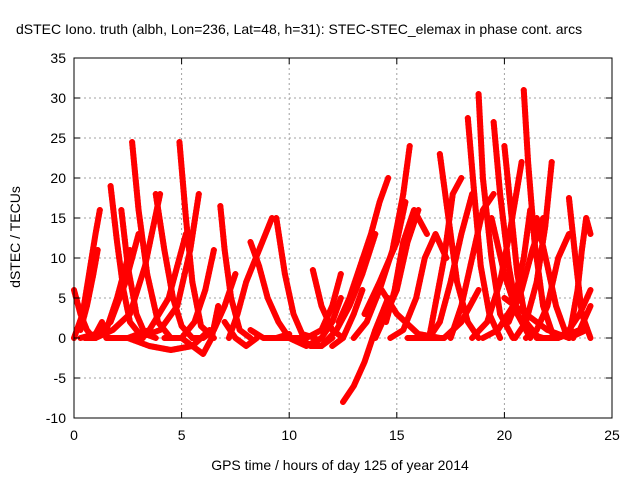 This screenshot has width=640, height=480. I want to click on x-tick-label: 0, so click(74, 435).